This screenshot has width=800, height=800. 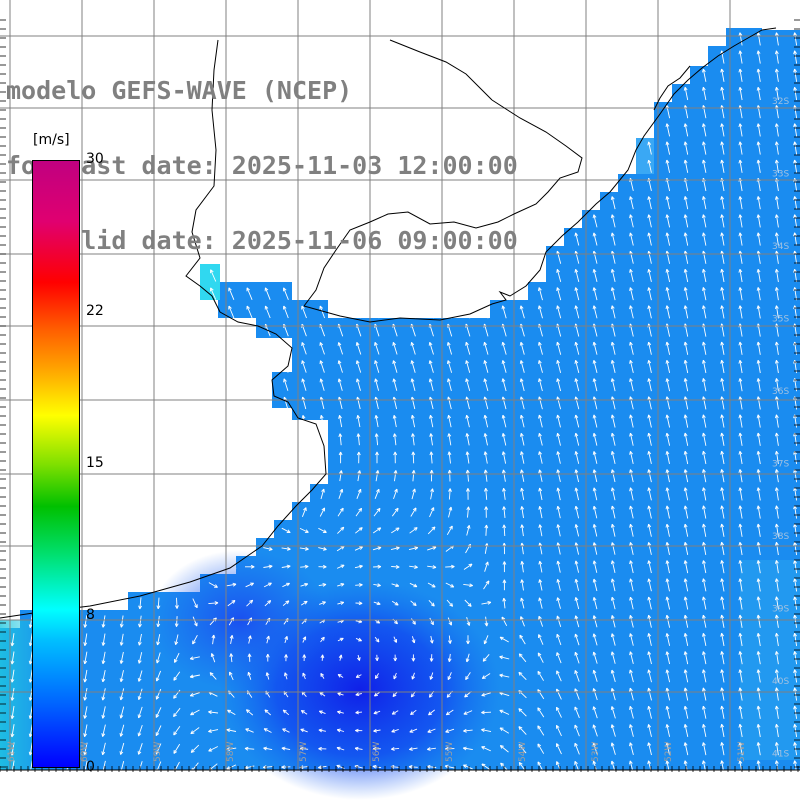 What do you see at coordinates (262, 240) in the screenshot?
I see `title-valid-date: valid date: 2025-11-06 09:00:00` at bounding box center [262, 240].